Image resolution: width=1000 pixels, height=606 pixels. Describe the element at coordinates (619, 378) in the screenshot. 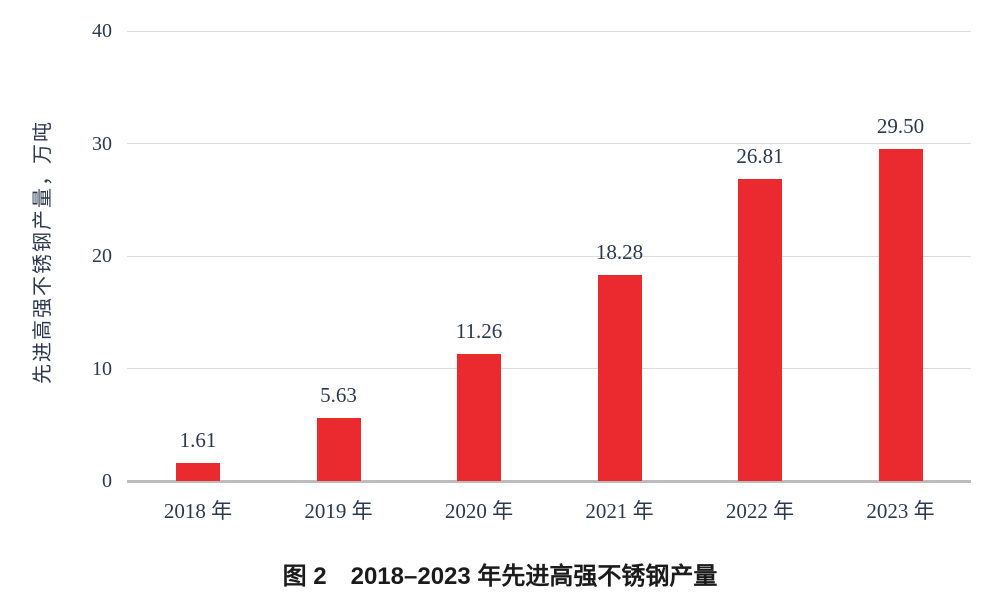

I see `bar-2021年` at that location.